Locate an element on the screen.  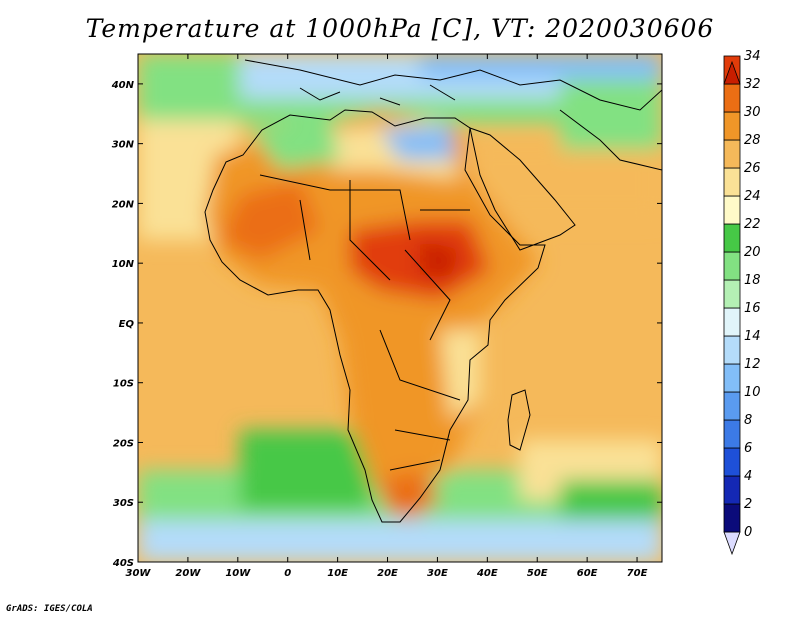
lat-tick-label: 20S is located at coordinates (123, 443).